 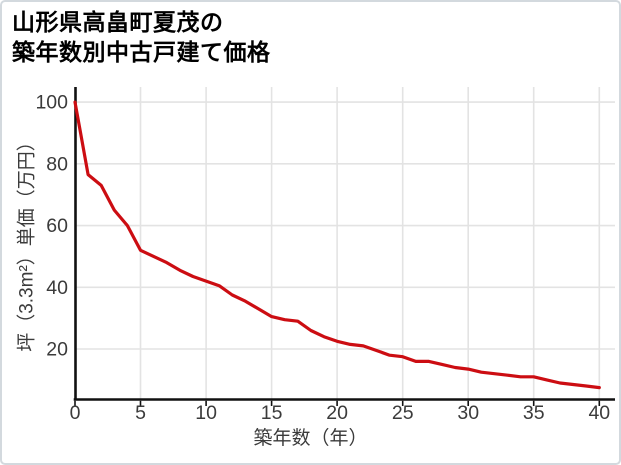 I want to click on x-tick-label: 35, so click(x=534, y=413).